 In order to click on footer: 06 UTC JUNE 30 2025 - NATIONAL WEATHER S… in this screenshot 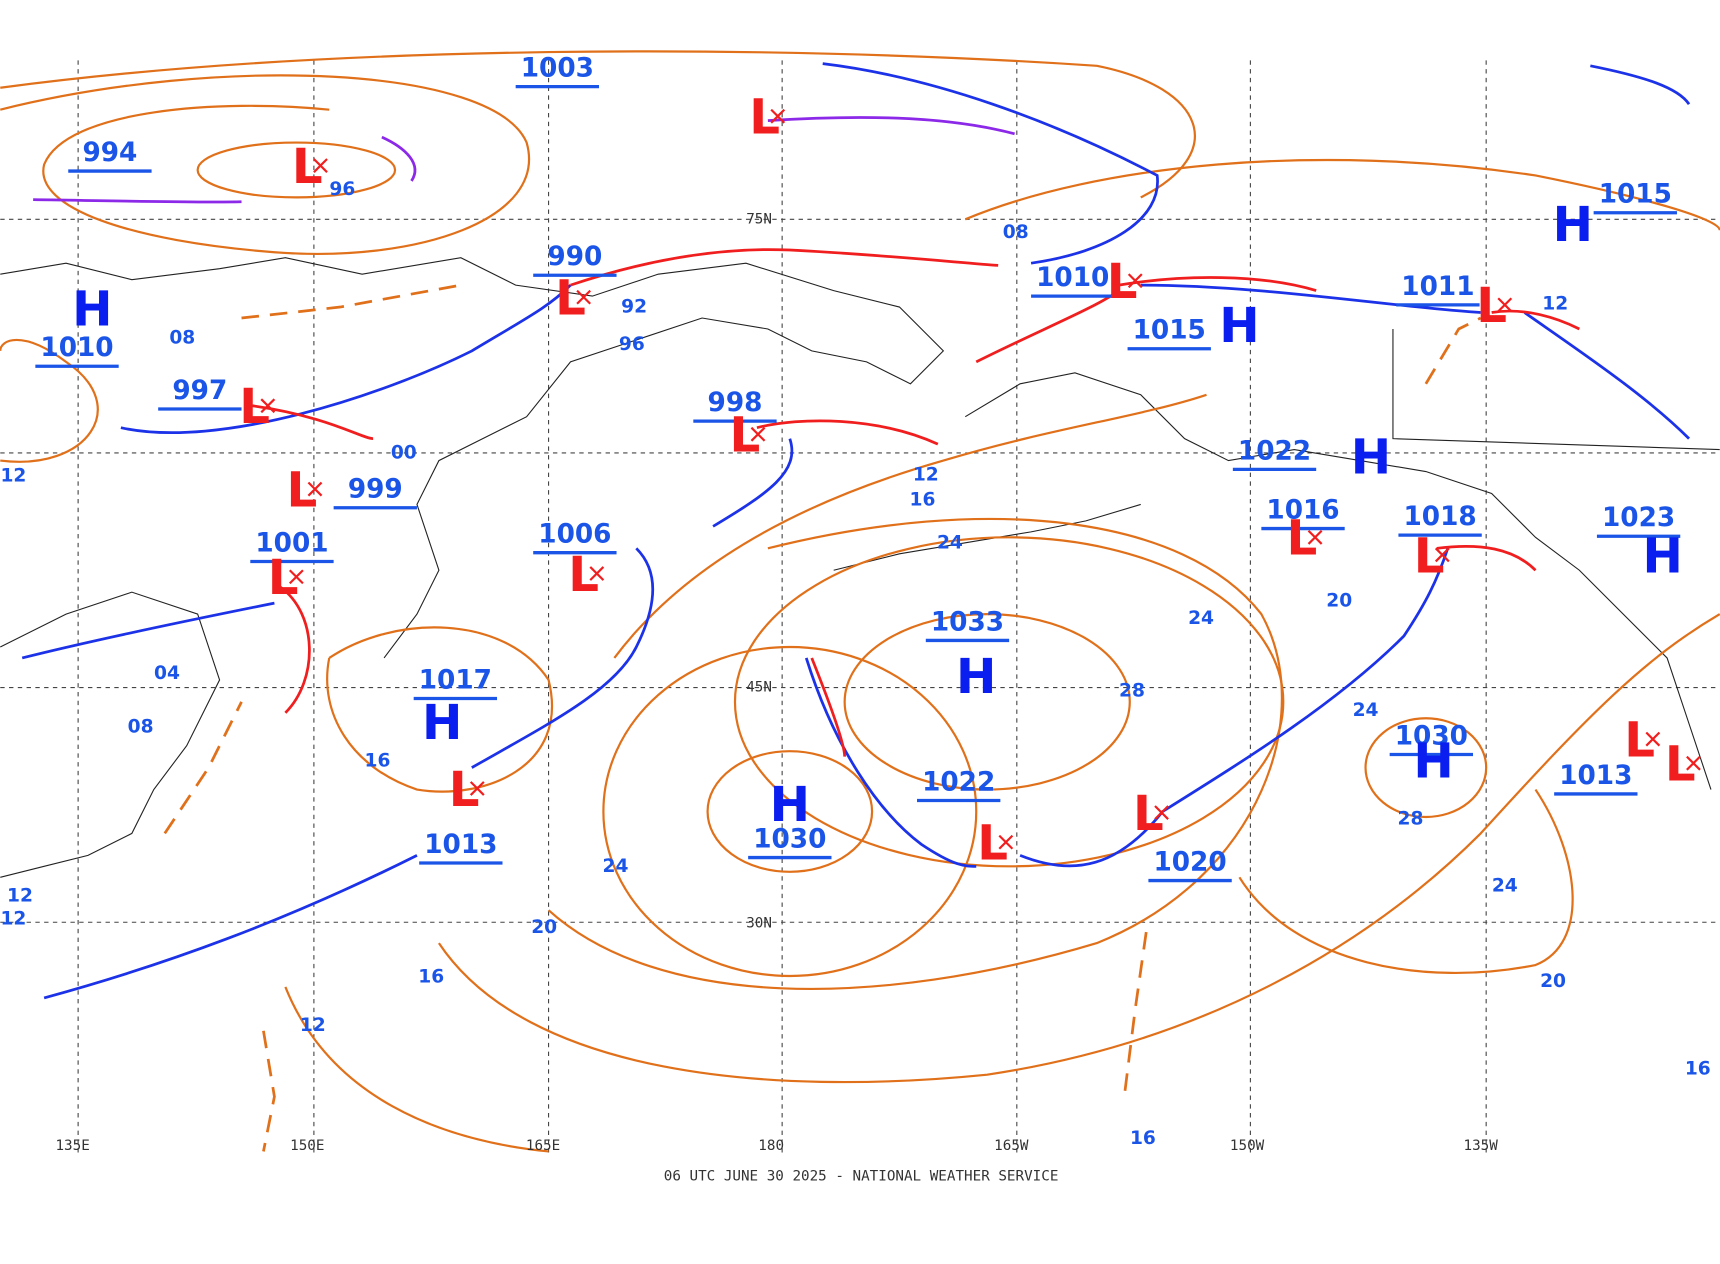, I will do `click(861, 1177)`.